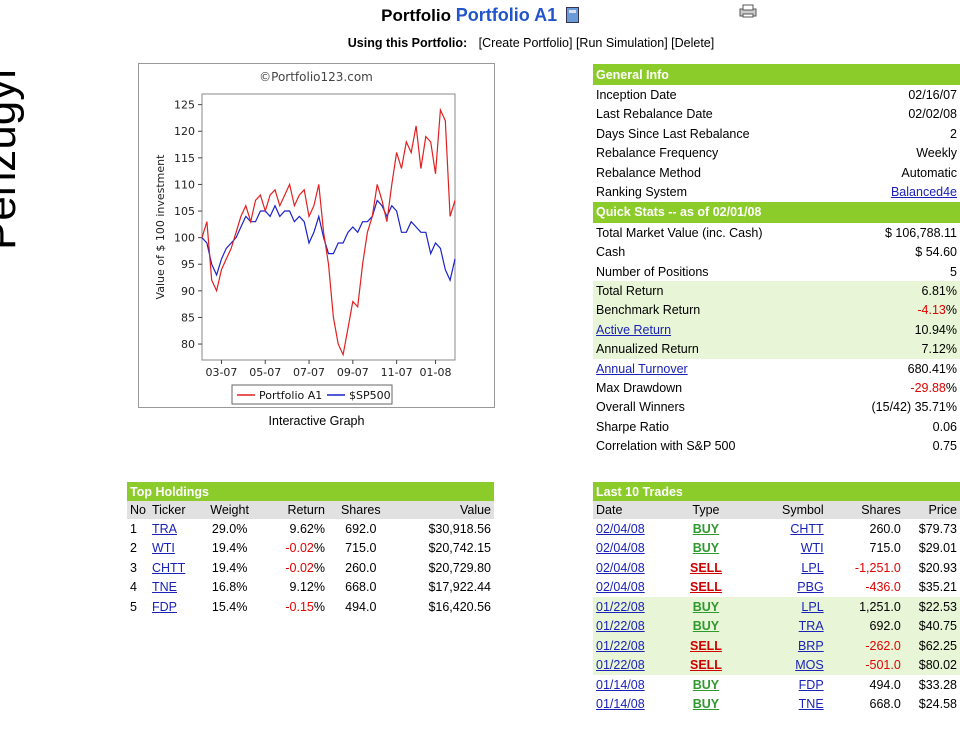 The image size is (960, 741). What do you see at coordinates (896, 252) in the screenshot?
I see `stat-value: $ 54.60` at bounding box center [896, 252].